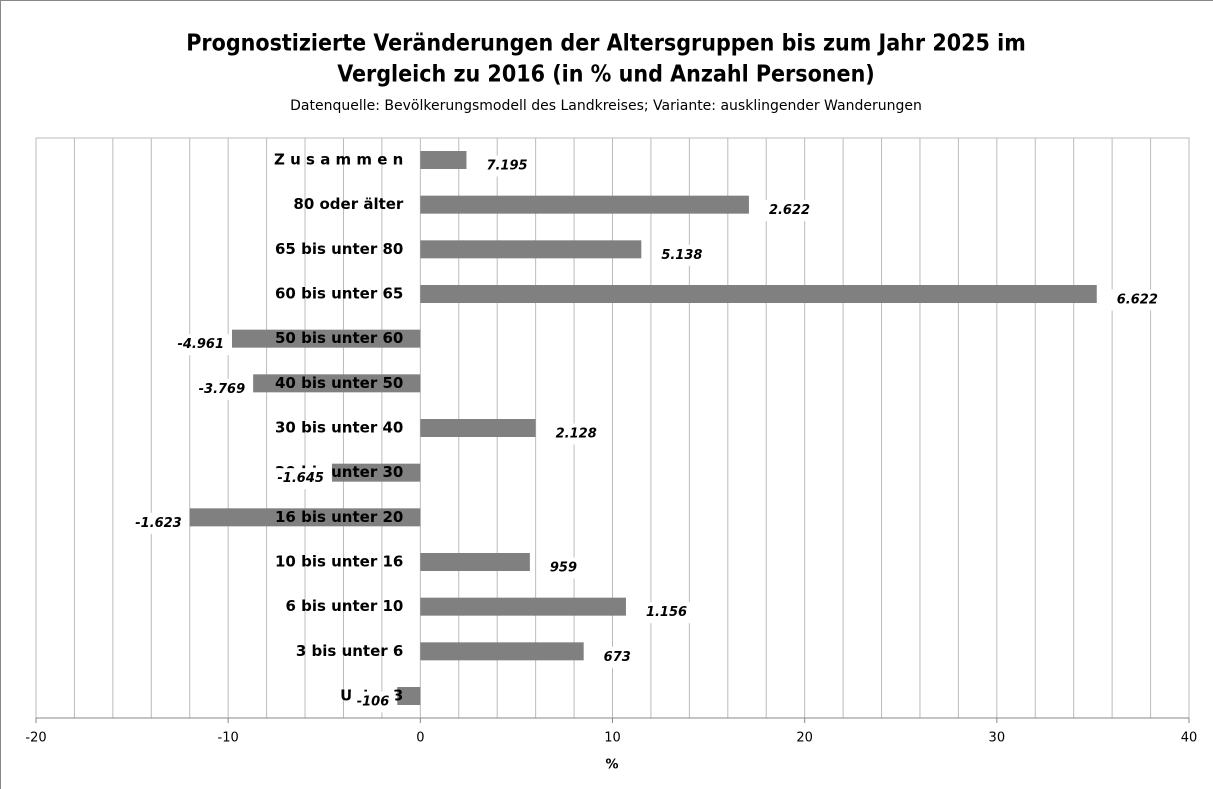 This screenshot has height=789, width=1213. I want to click on x-tick-label: -20, so click(35, 738).